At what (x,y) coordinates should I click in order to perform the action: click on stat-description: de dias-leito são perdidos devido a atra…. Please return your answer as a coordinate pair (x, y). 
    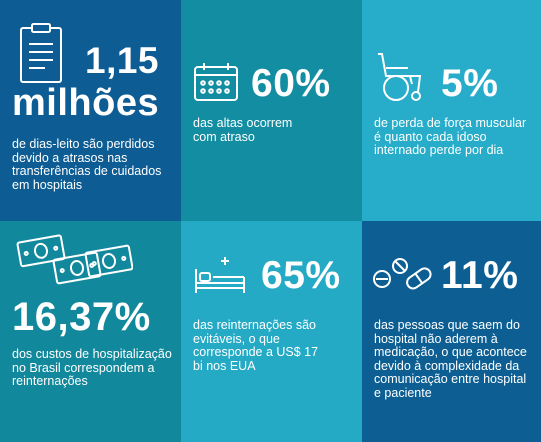
    Looking at the image, I should click on (87, 164).